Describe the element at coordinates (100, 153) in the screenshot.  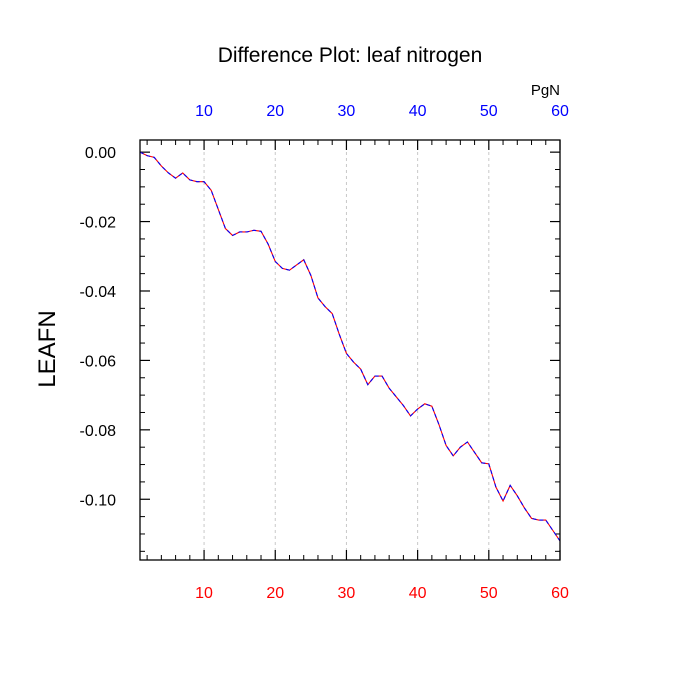
I see `y-tick-label: 0.00` at that location.